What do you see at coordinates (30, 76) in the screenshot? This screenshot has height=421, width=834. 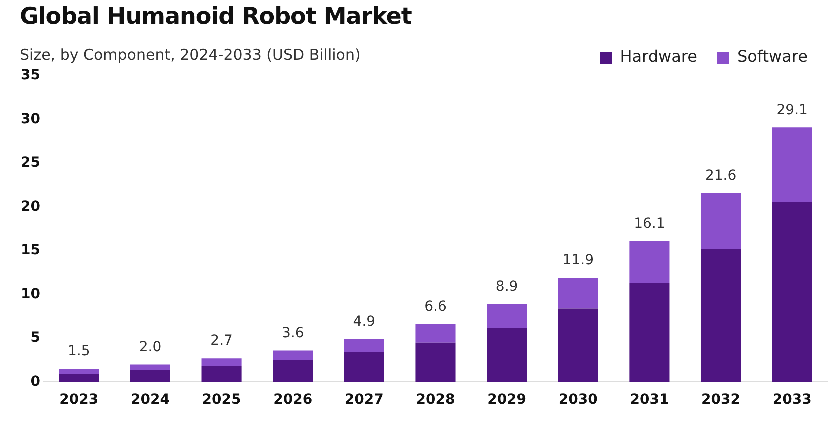 I see `y-tick-label: 35` at bounding box center [30, 76].